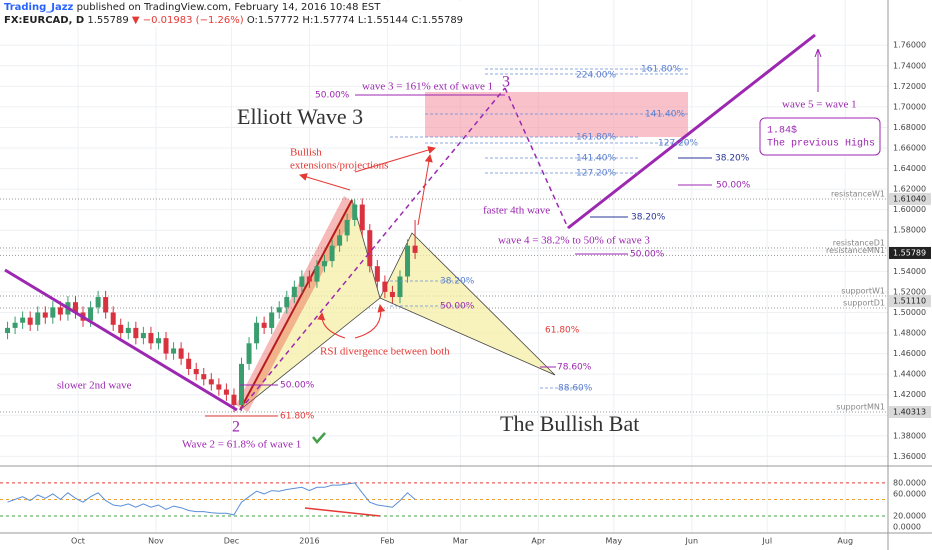  What do you see at coordinates (909, 394) in the screenshot?
I see `y-tick-label: 1.42000` at bounding box center [909, 394].